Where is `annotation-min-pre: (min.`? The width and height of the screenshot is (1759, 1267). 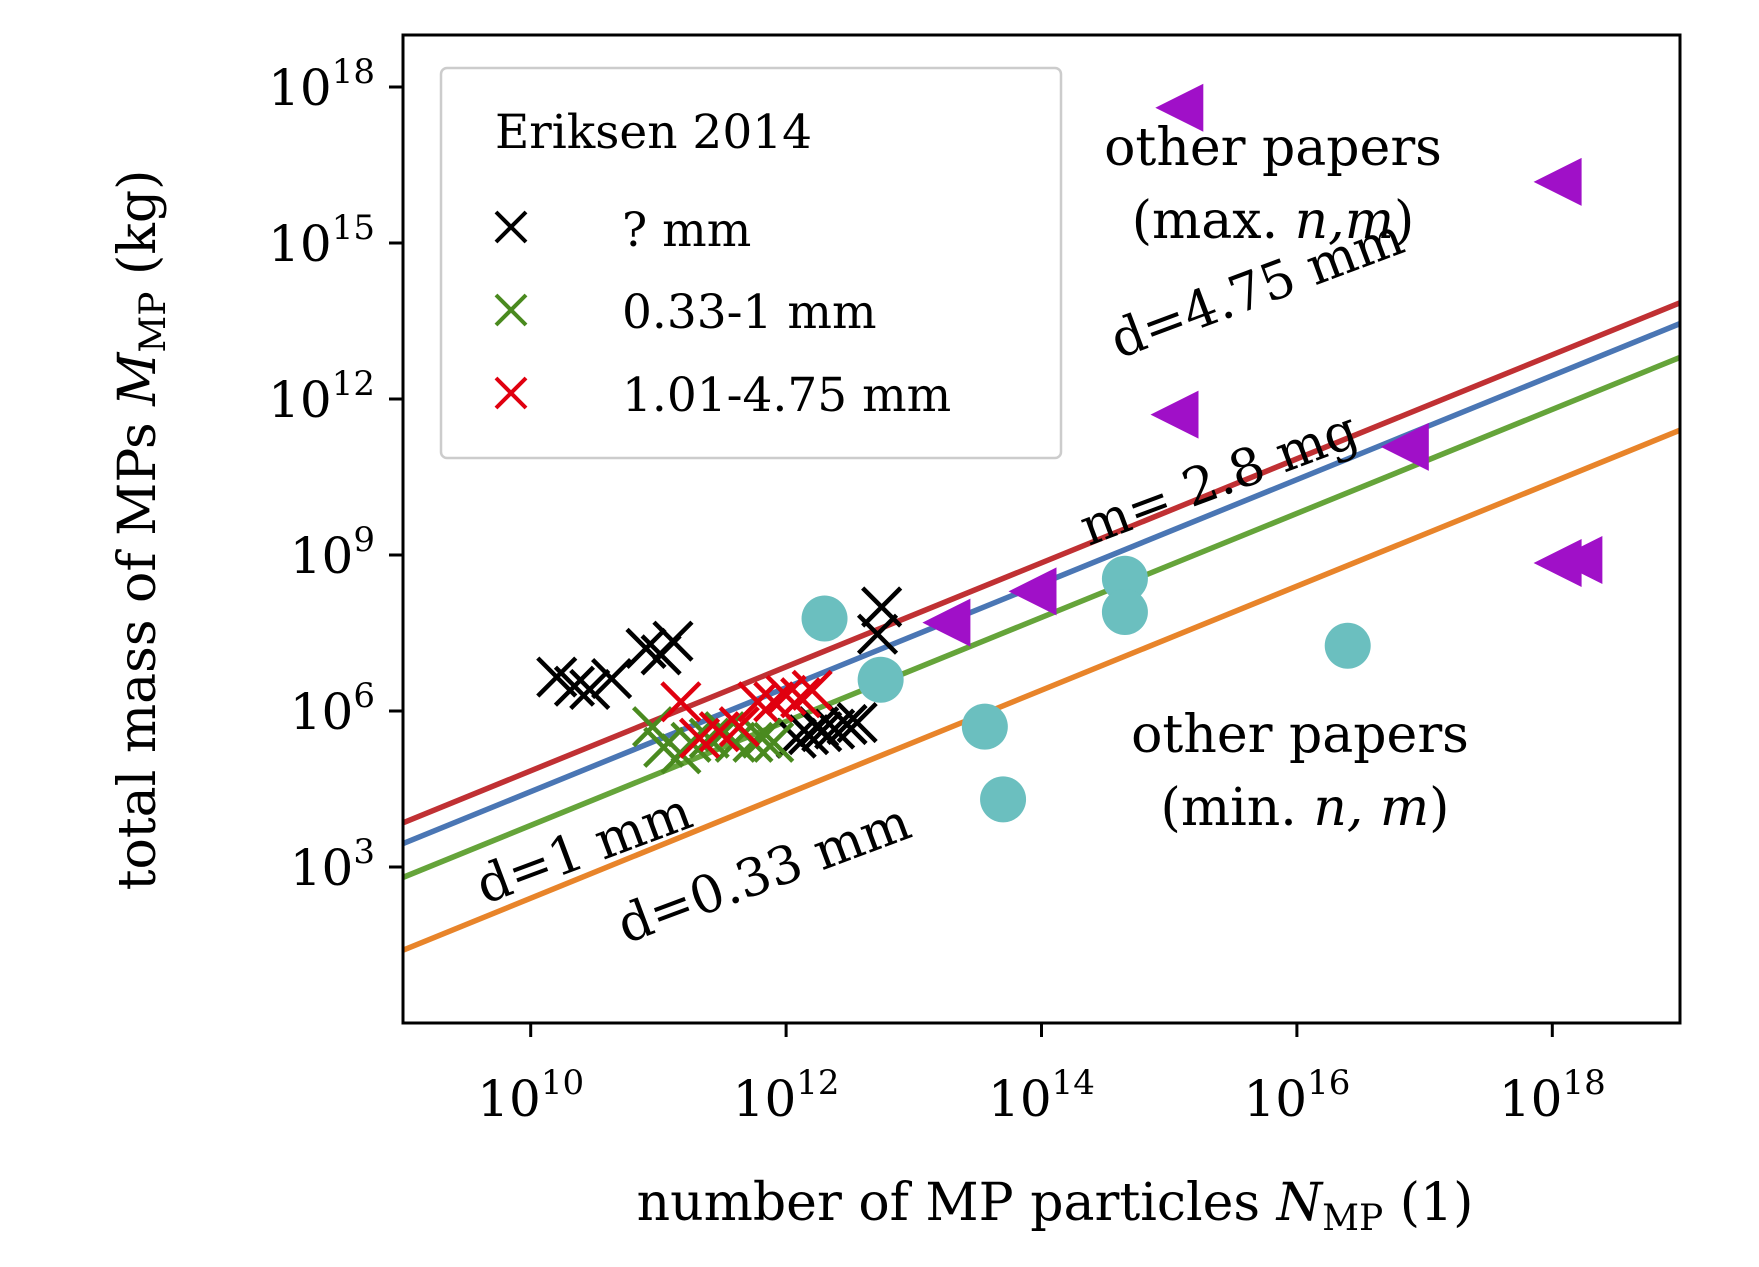
annotation-min-pre: (min. is located at coordinates (1237, 808).